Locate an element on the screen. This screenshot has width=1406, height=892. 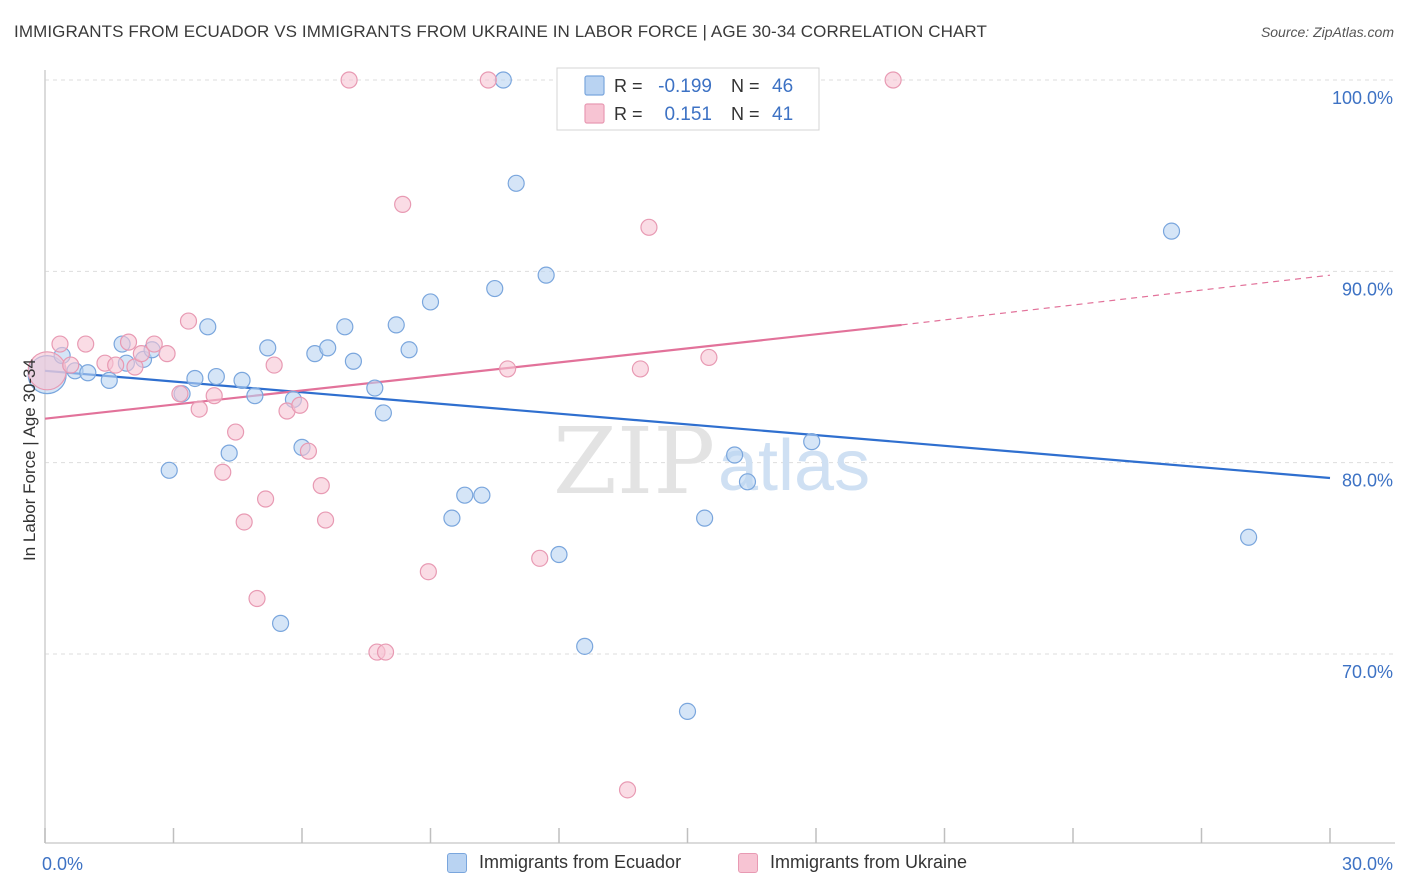
y-tick-label-70: 70.0% is located at coordinates (1367, 672).